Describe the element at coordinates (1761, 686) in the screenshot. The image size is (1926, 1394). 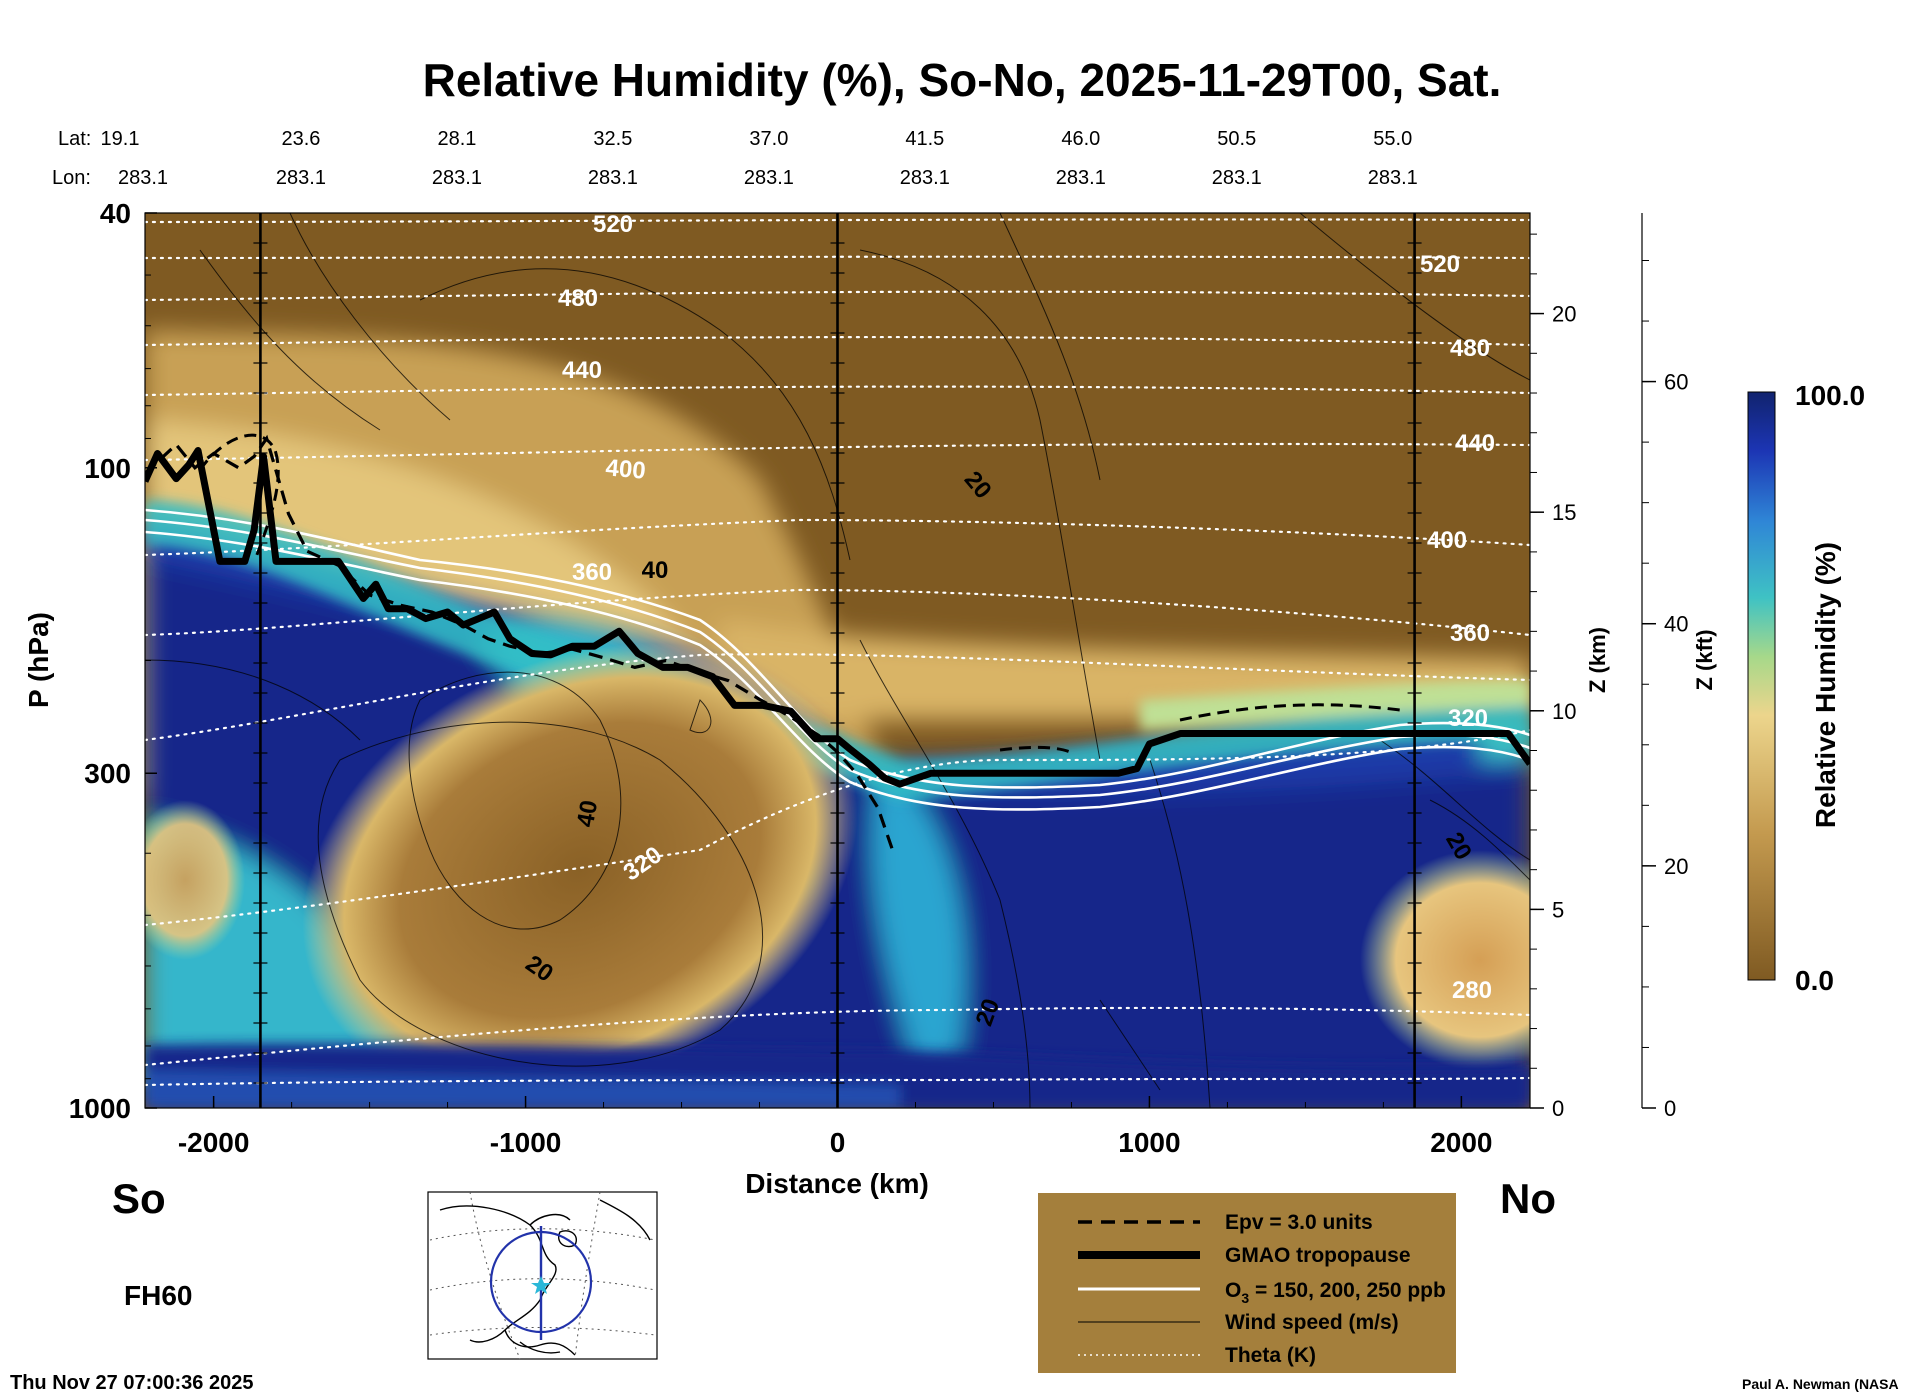
I see `colorbar` at that location.